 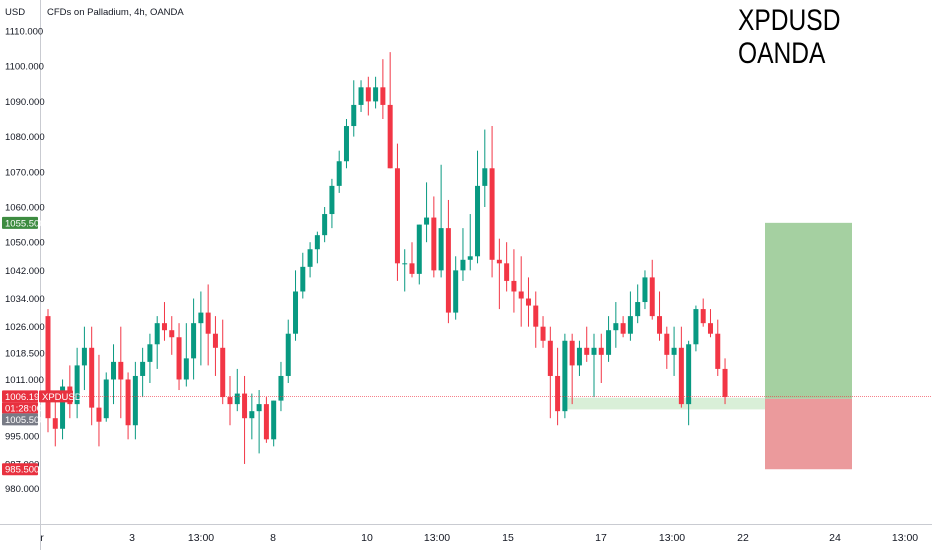 I want to click on y-tick-label: 1034.000, so click(x=25, y=299).